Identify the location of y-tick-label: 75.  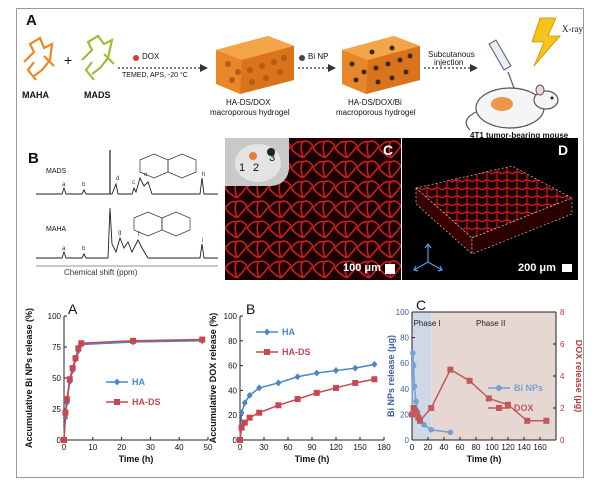
(56, 347).